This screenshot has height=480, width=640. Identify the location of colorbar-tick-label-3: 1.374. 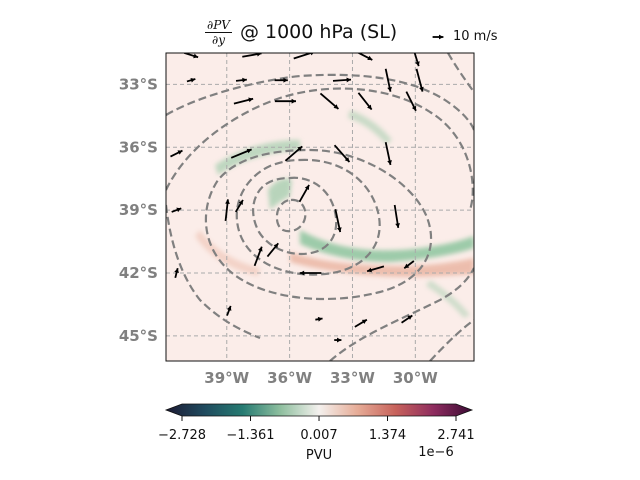
(387, 435).